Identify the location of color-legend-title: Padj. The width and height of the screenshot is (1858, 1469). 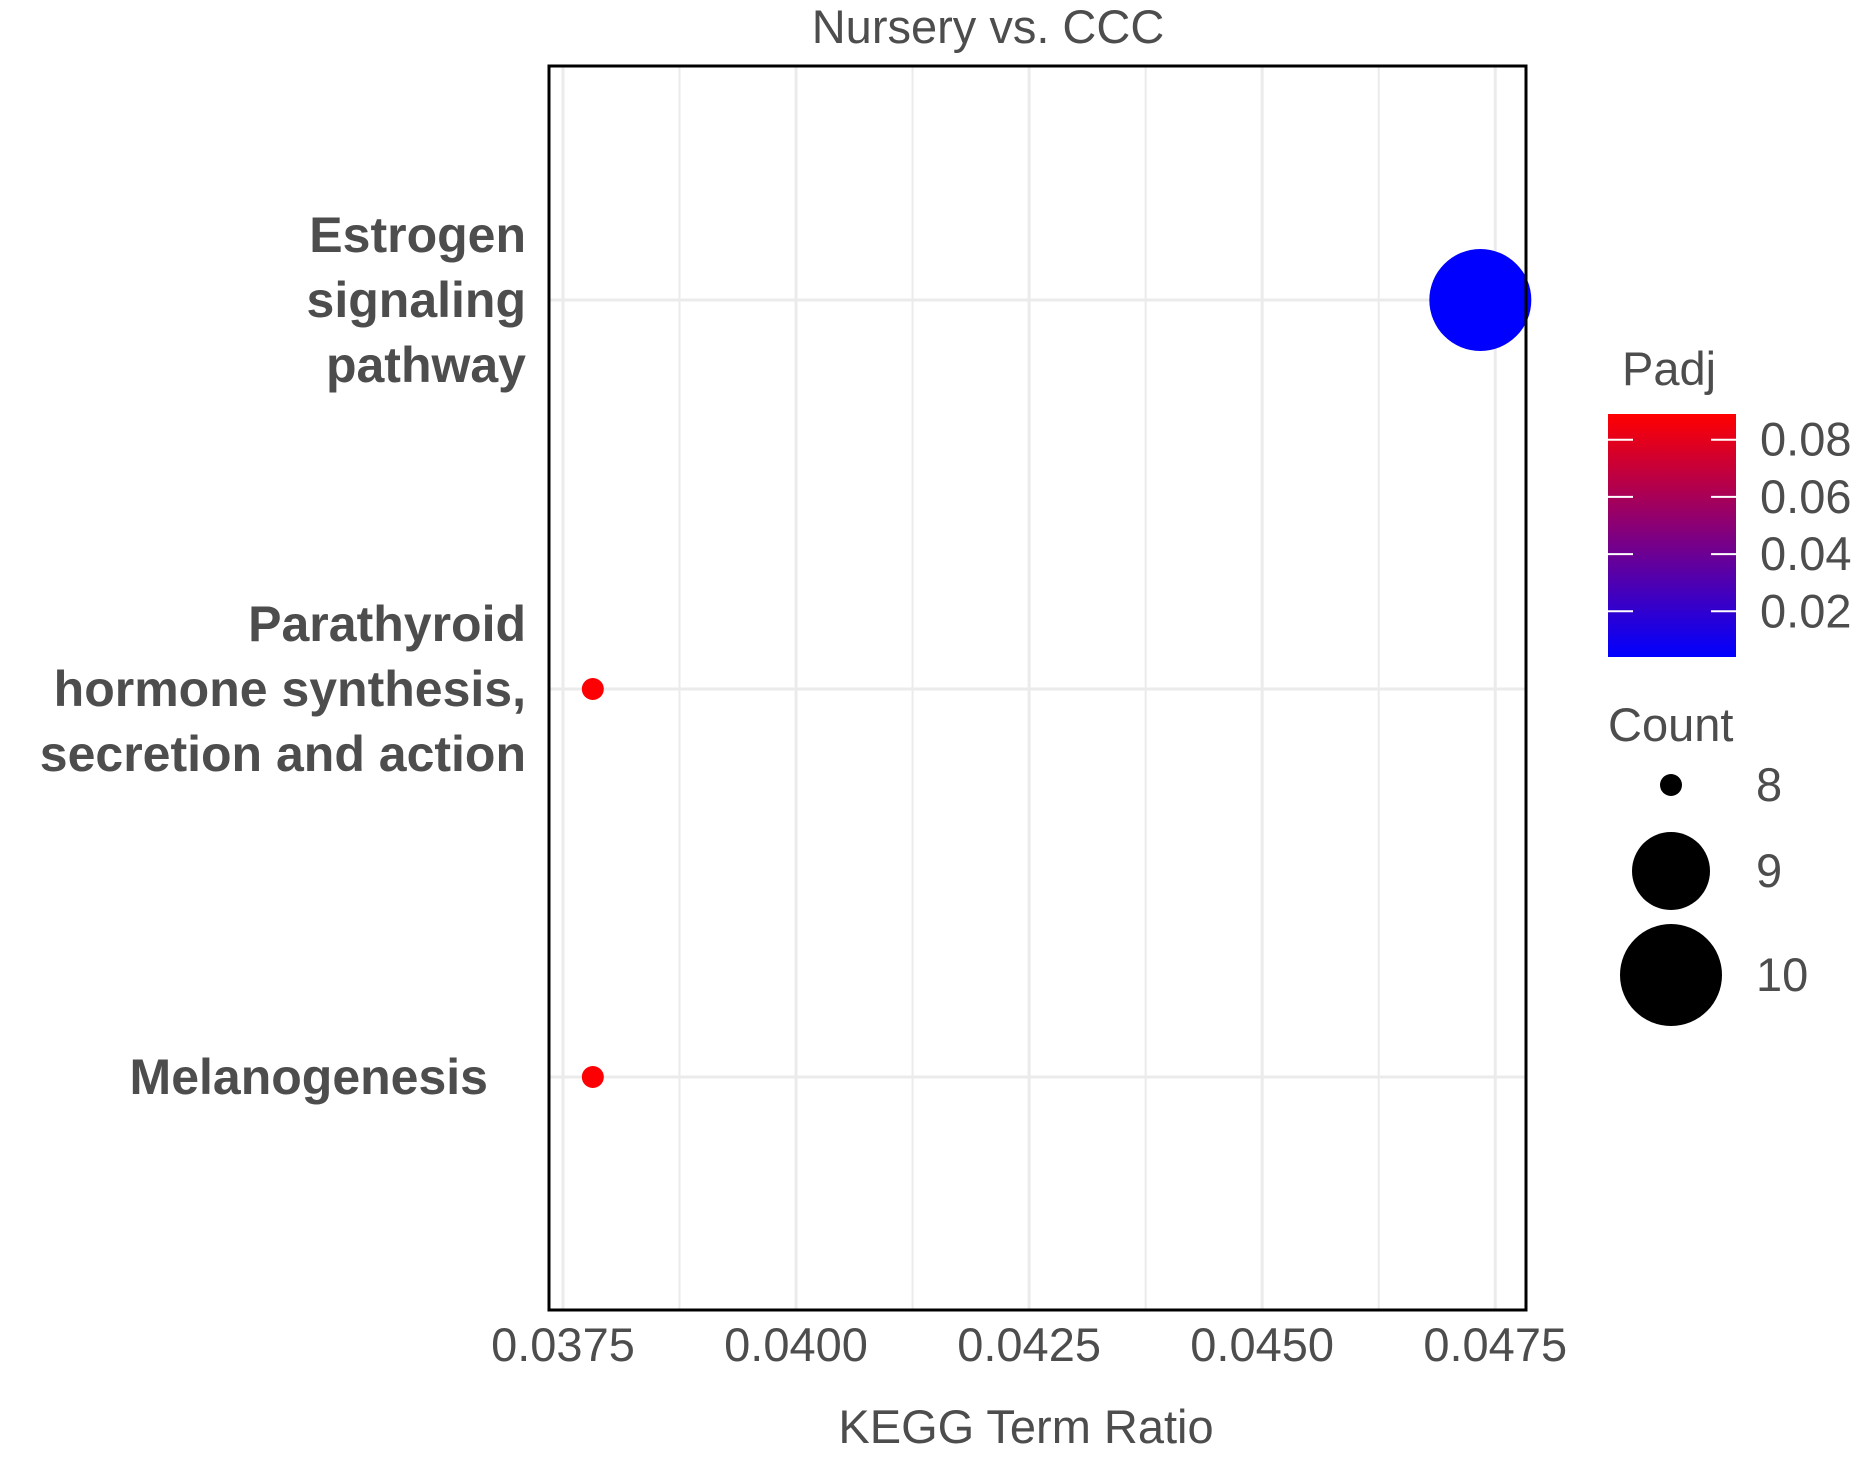
(1669, 368).